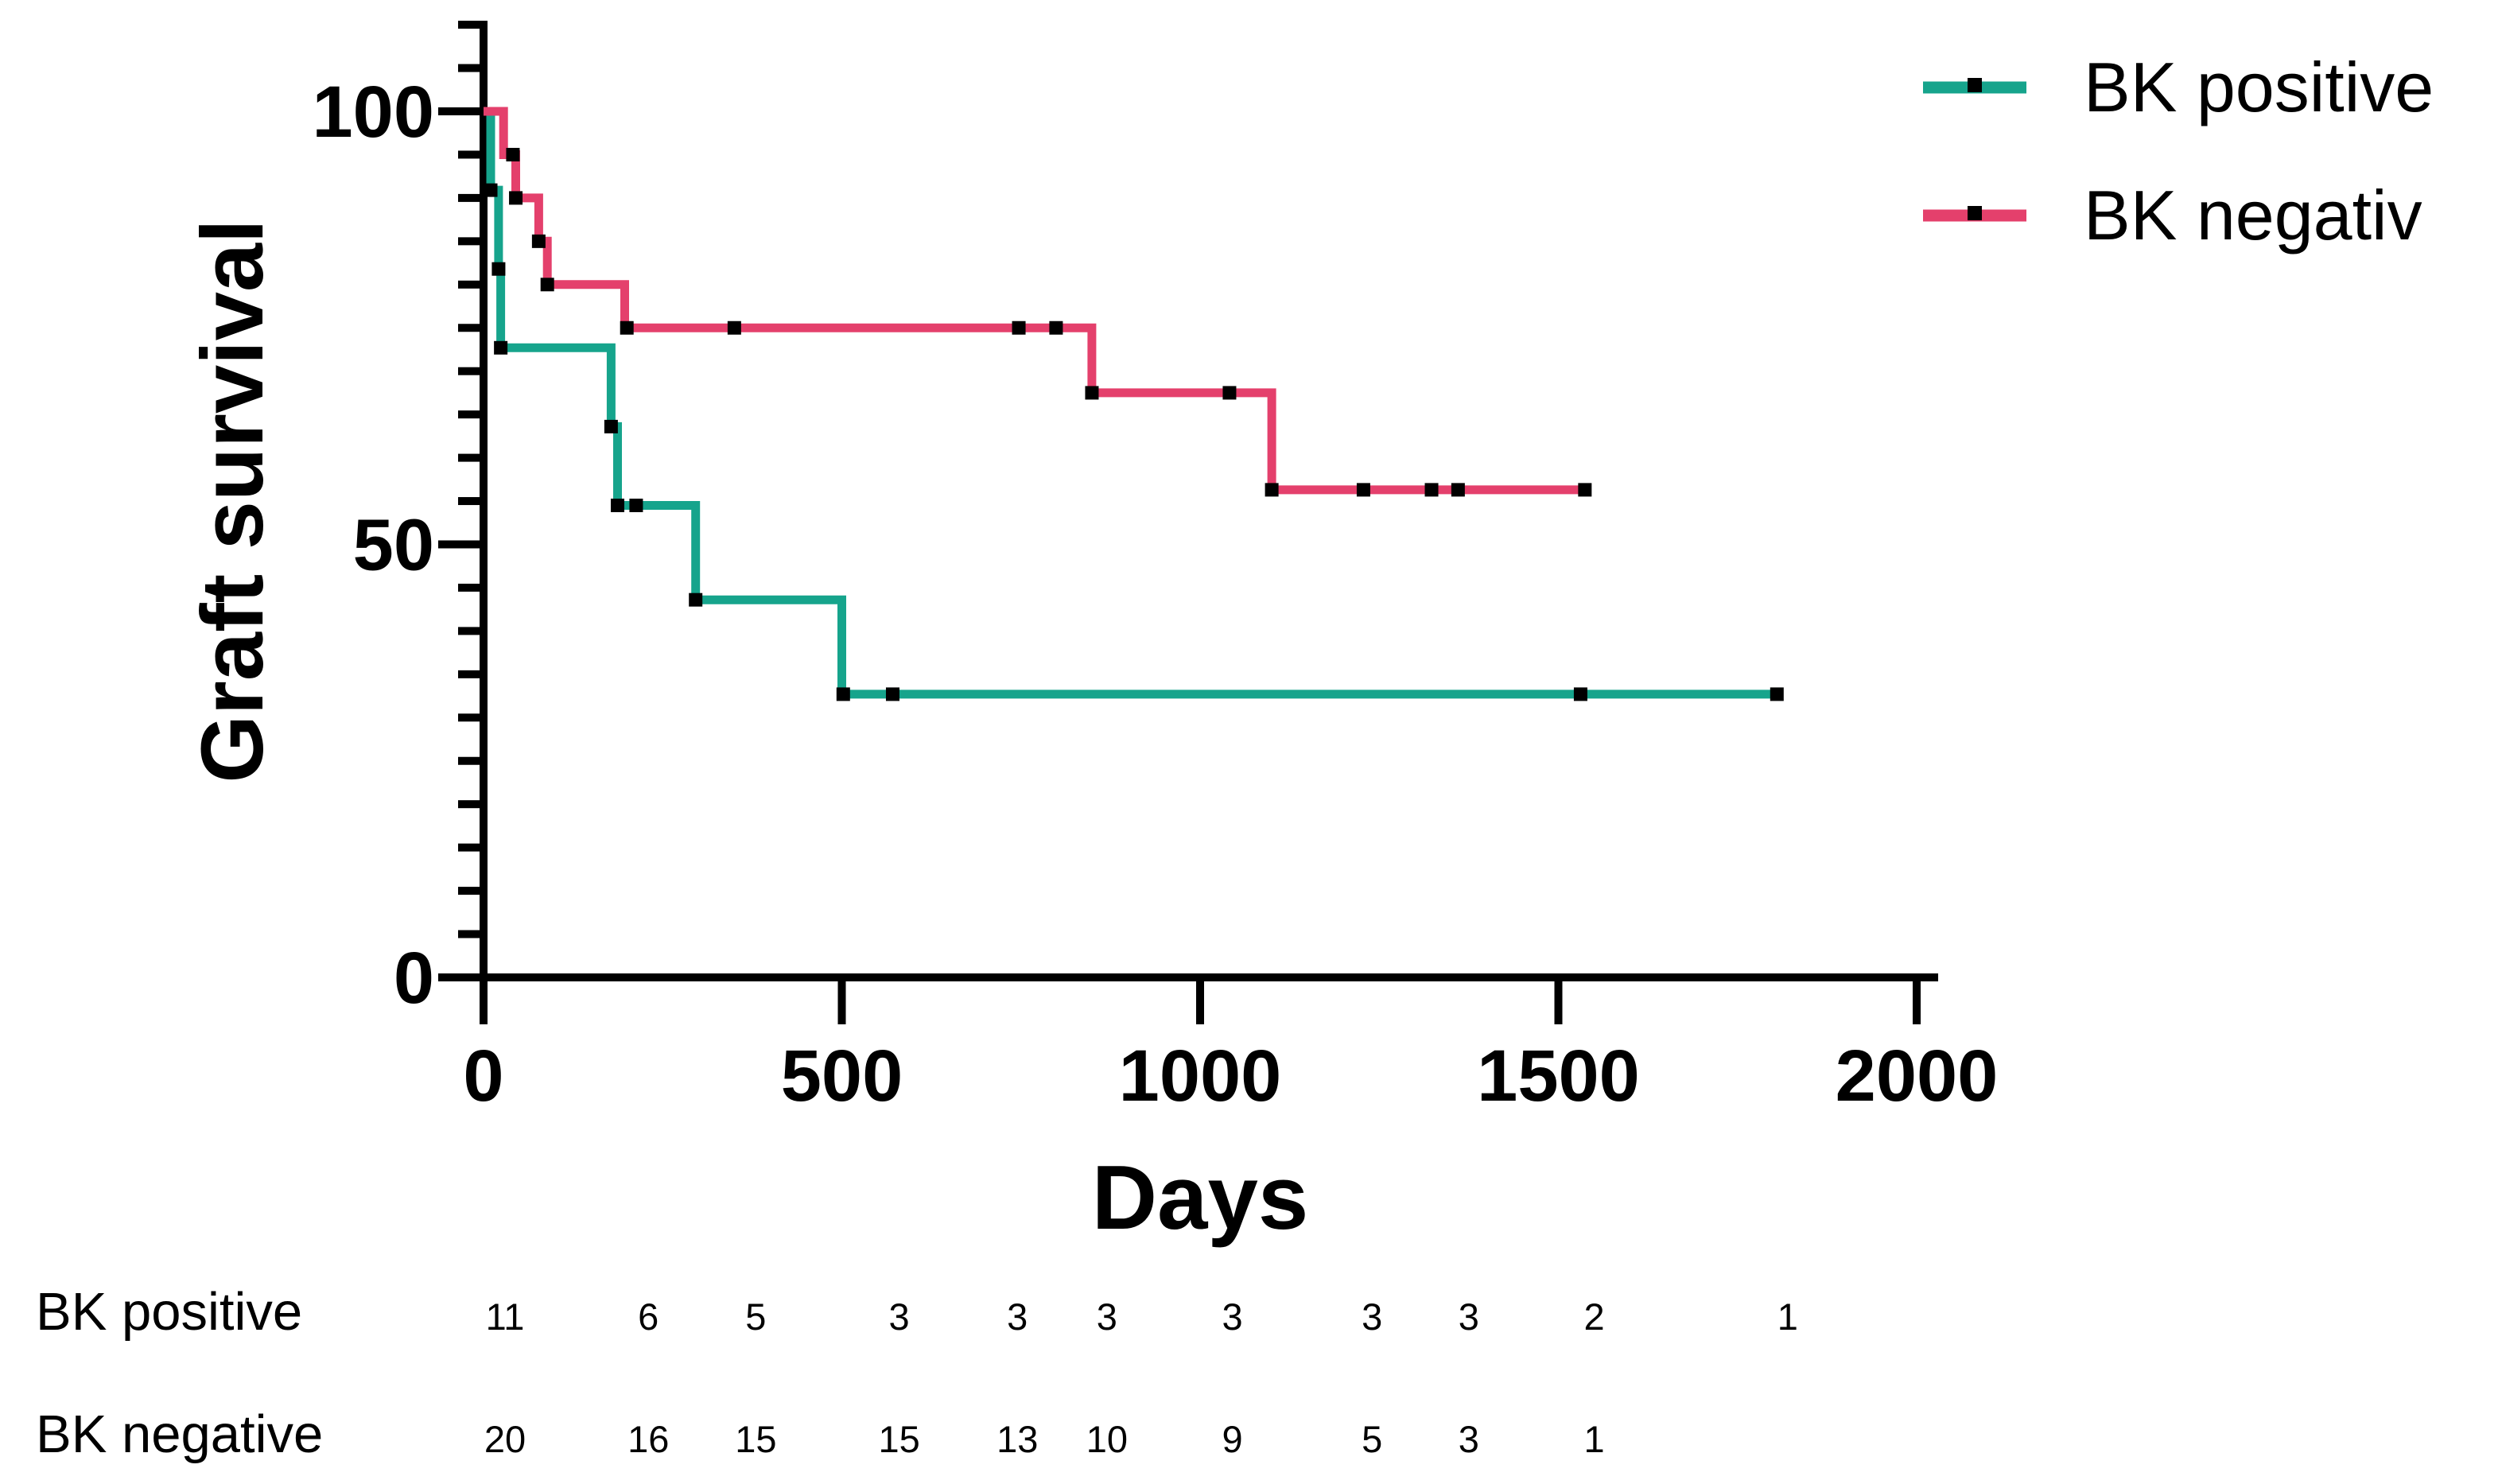  What do you see at coordinates (1917, 1076) in the screenshot?
I see `x-tick-label: 2000` at bounding box center [1917, 1076].